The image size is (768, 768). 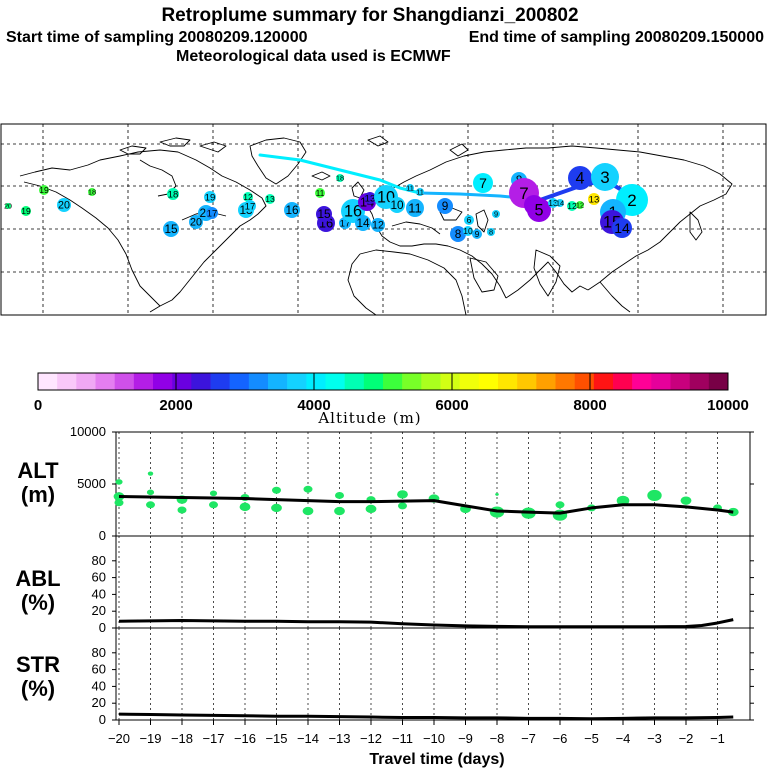 What do you see at coordinates (119, 738) in the screenshot?
I see `x-tick-label: −20` at bounding box center [119, 738].